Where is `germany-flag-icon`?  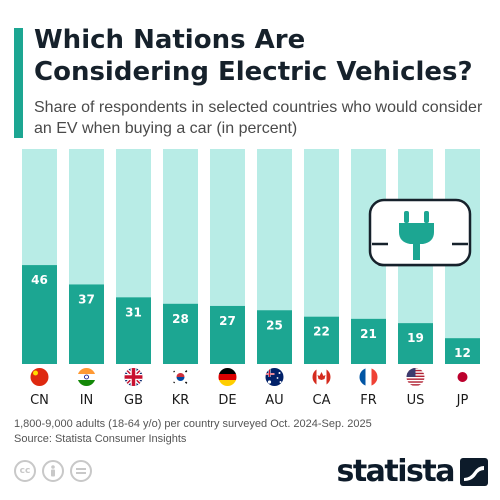 germany-flag-icon is located at coordinates (227, 377).